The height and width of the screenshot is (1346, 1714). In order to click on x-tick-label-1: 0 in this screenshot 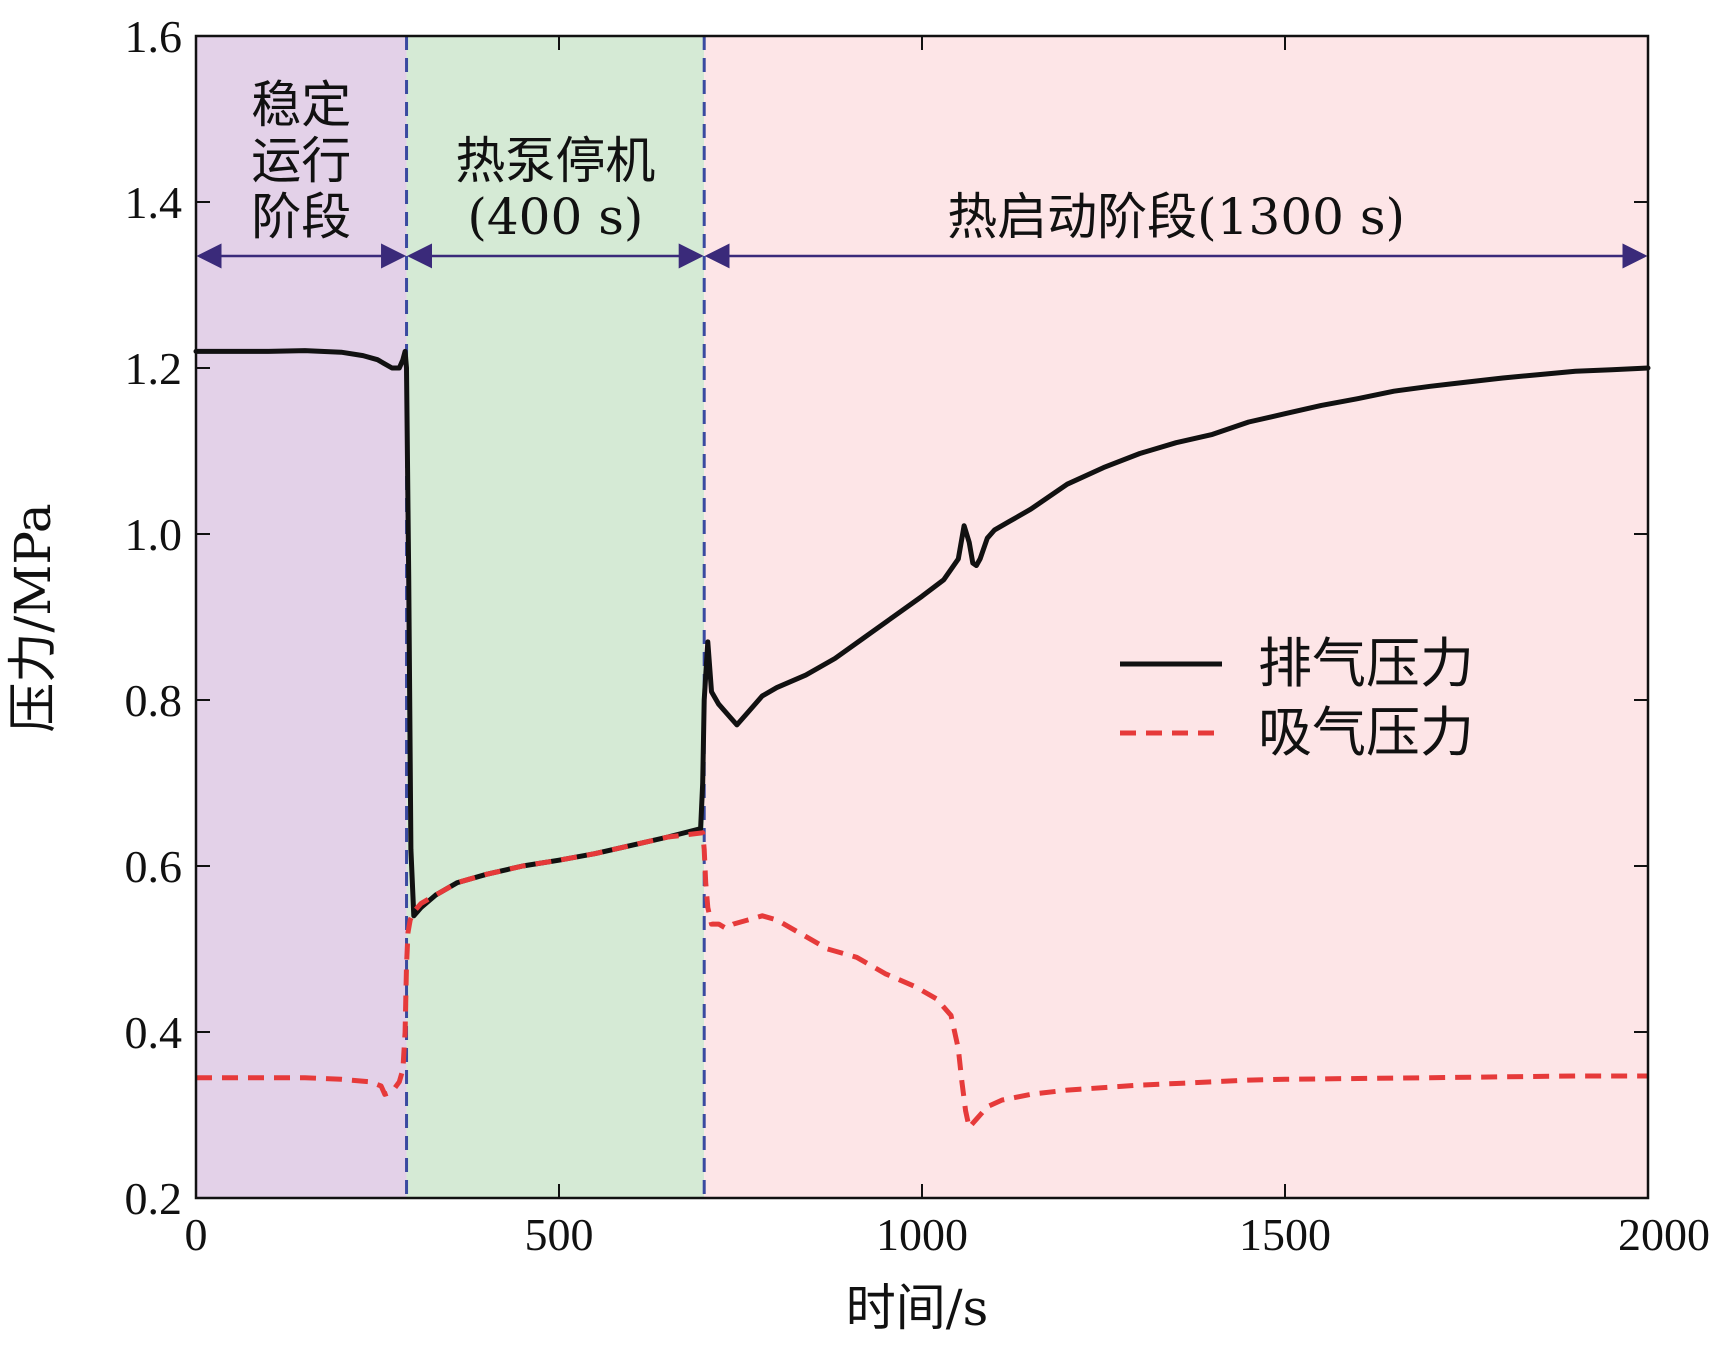, I will do `click(196, 1234)`.